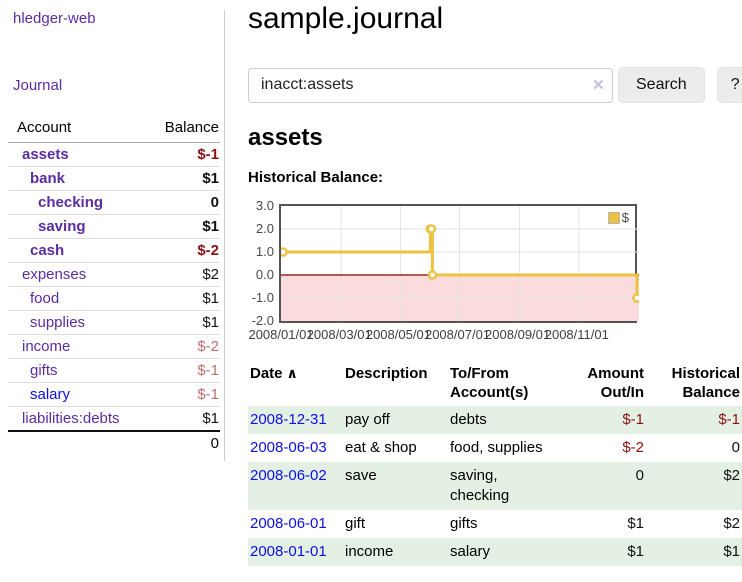 The height and width of the screenshot is (582, 742). I want to click on account-link: checking, so click(71, 202).